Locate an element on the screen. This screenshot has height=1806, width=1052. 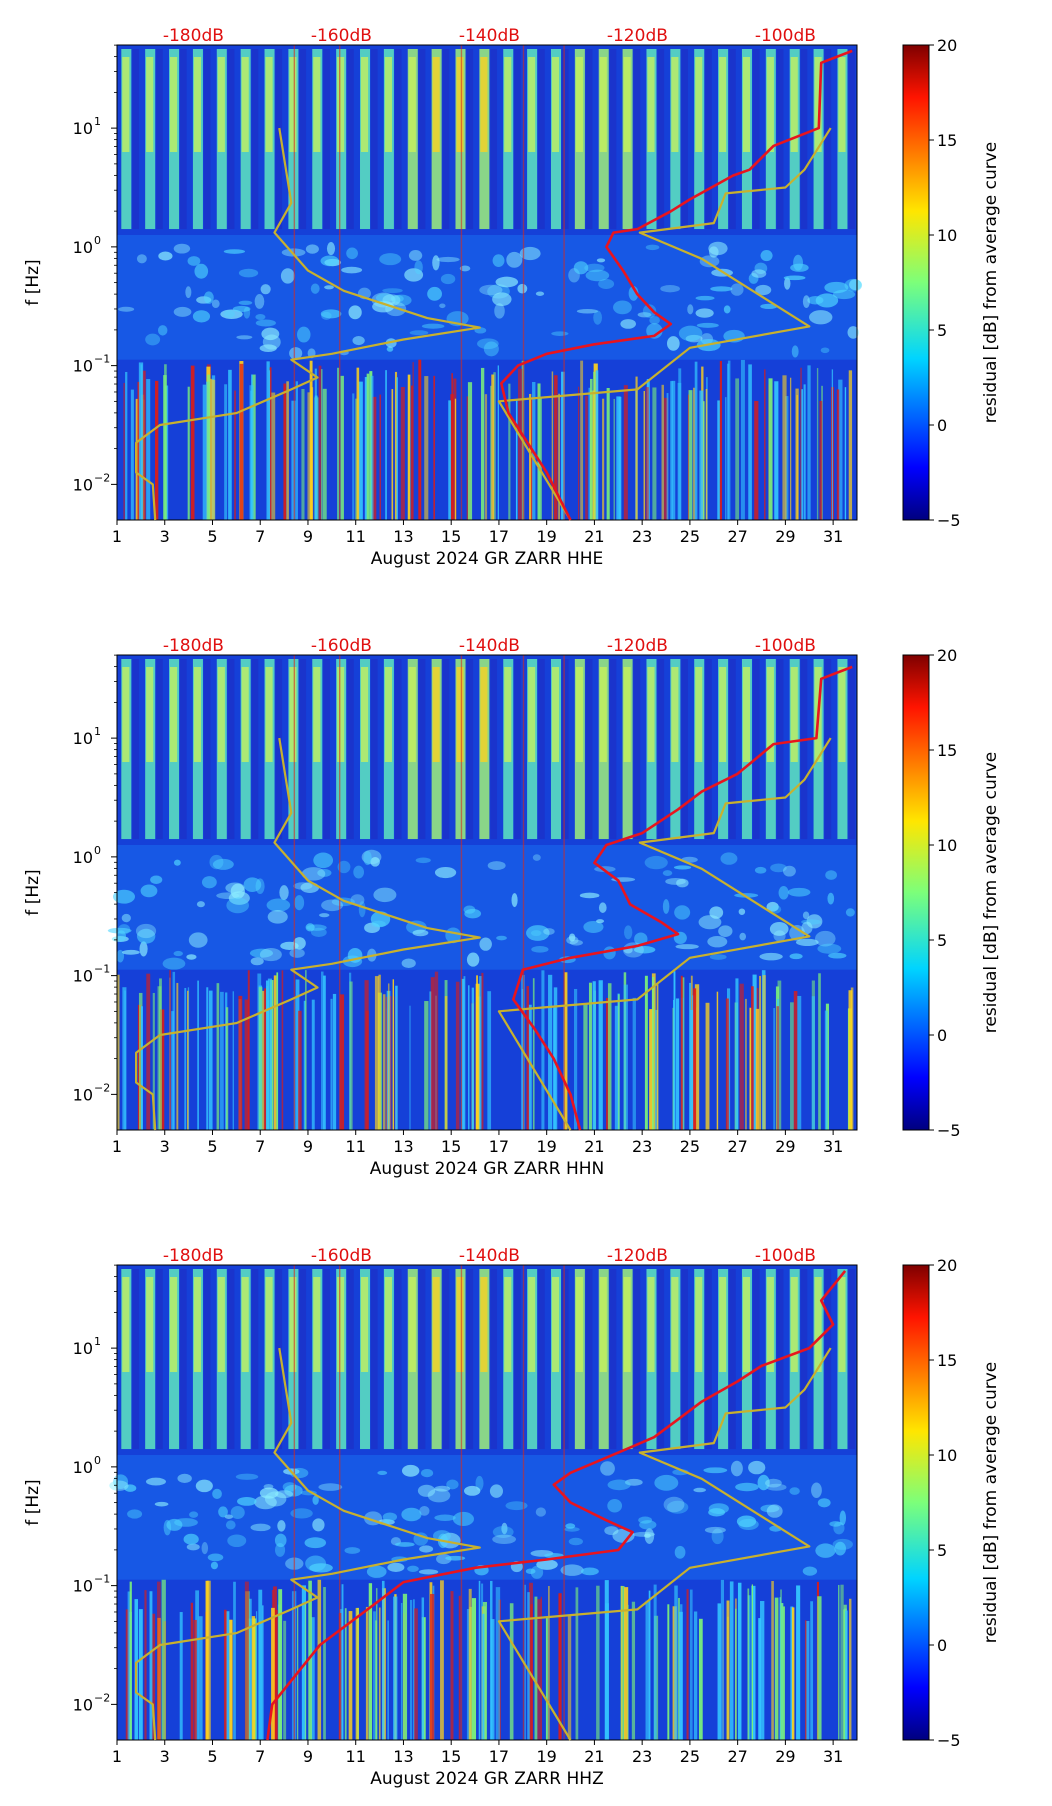
x-axis-label: August 2024 GR ZARR HHZ is located at coordinates (486, 1779).